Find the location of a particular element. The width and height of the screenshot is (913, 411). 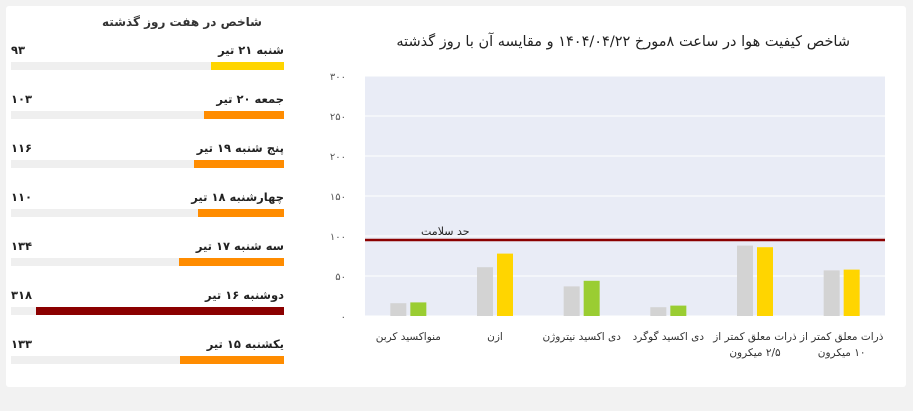

day-value: ۱۳۴ is located at coordinates (22, 246).